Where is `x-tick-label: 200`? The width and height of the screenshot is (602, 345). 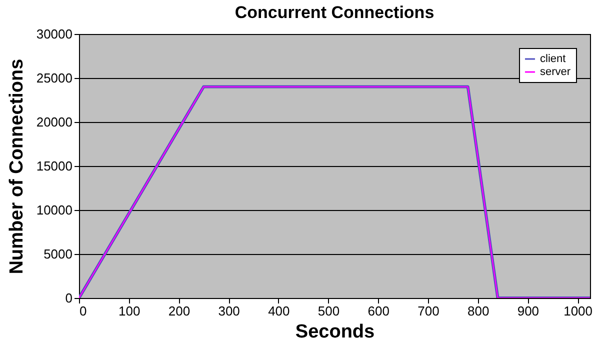
x-tick-label: 200 is located at coordinates (179, 311).